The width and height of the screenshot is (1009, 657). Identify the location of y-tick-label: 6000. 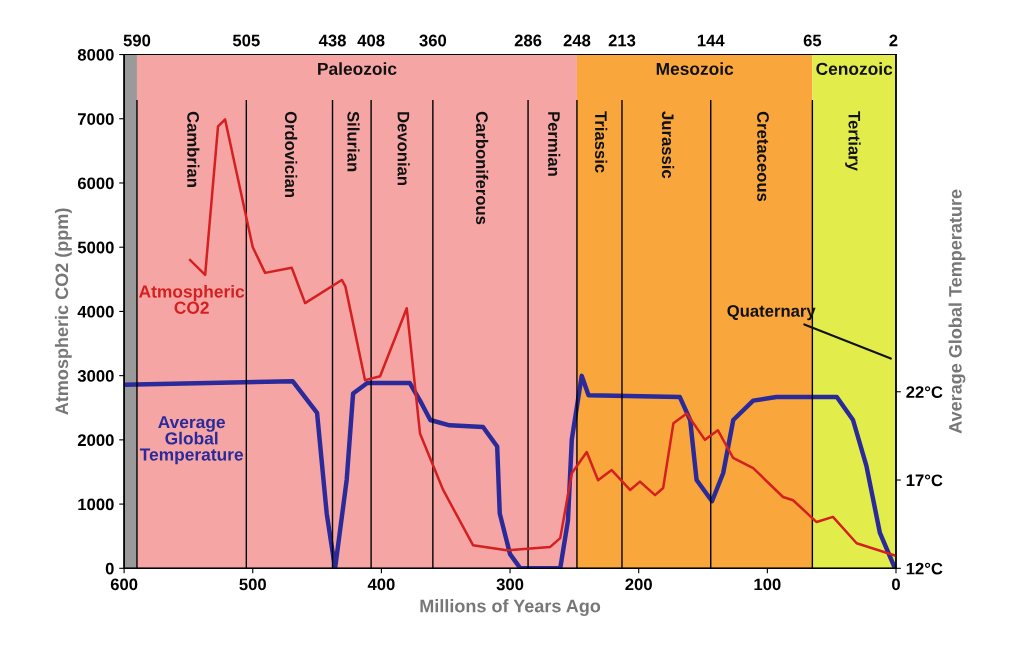
(95, 183).